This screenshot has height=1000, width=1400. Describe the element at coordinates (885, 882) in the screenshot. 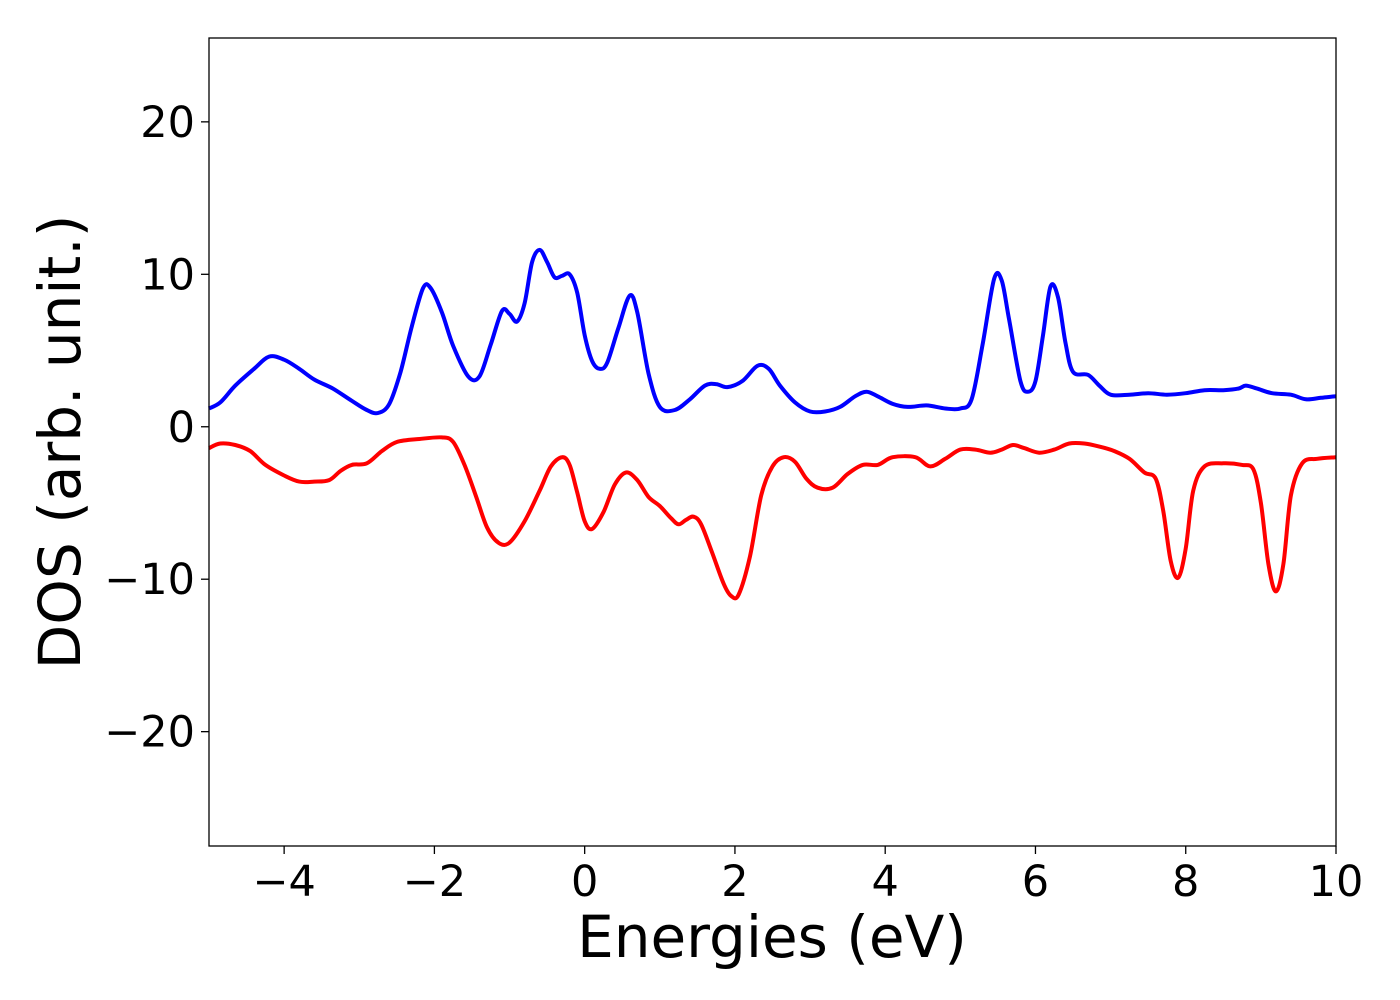

I see `x-tick-label: 4` at that location.